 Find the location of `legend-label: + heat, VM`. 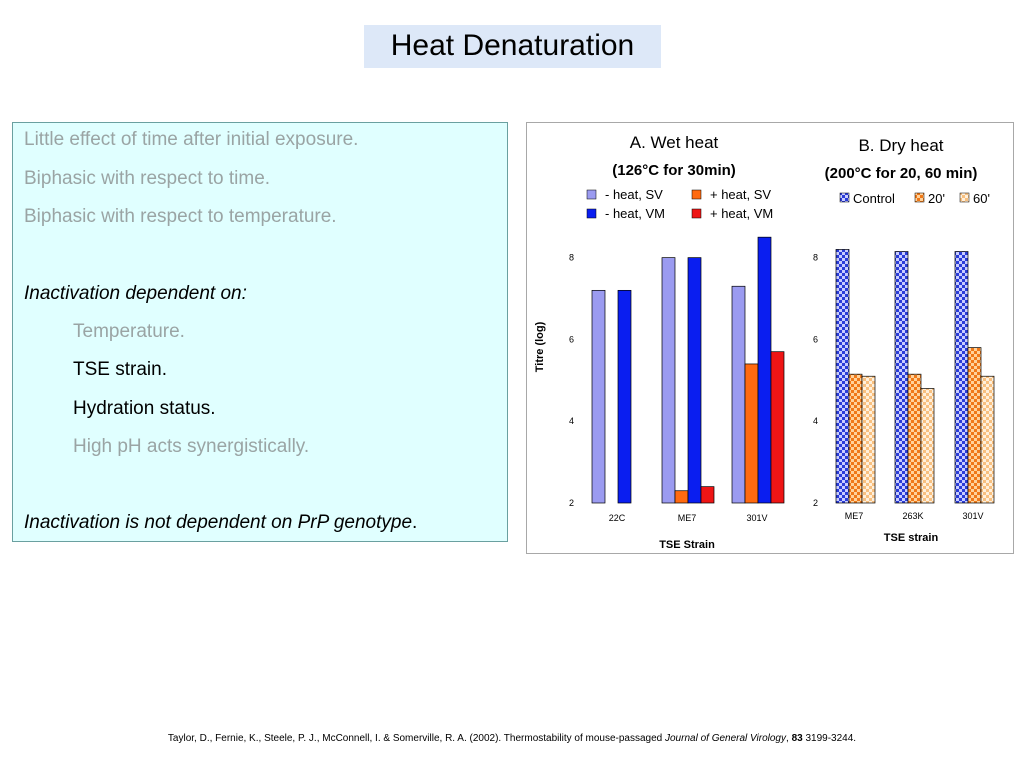

legend-label: + heat, VM is located at coordinates (741, 213).